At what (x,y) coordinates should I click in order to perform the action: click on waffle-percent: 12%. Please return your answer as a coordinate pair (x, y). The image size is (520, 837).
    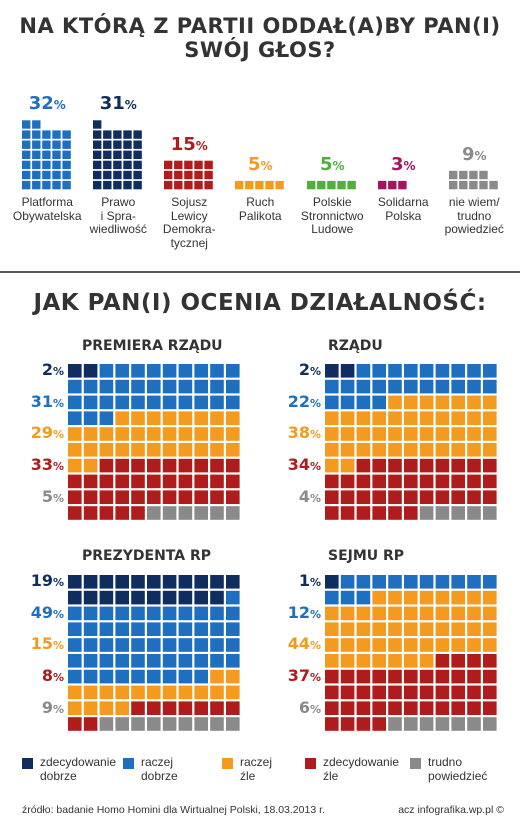
    Looking at the image, I should click on (304, 612).